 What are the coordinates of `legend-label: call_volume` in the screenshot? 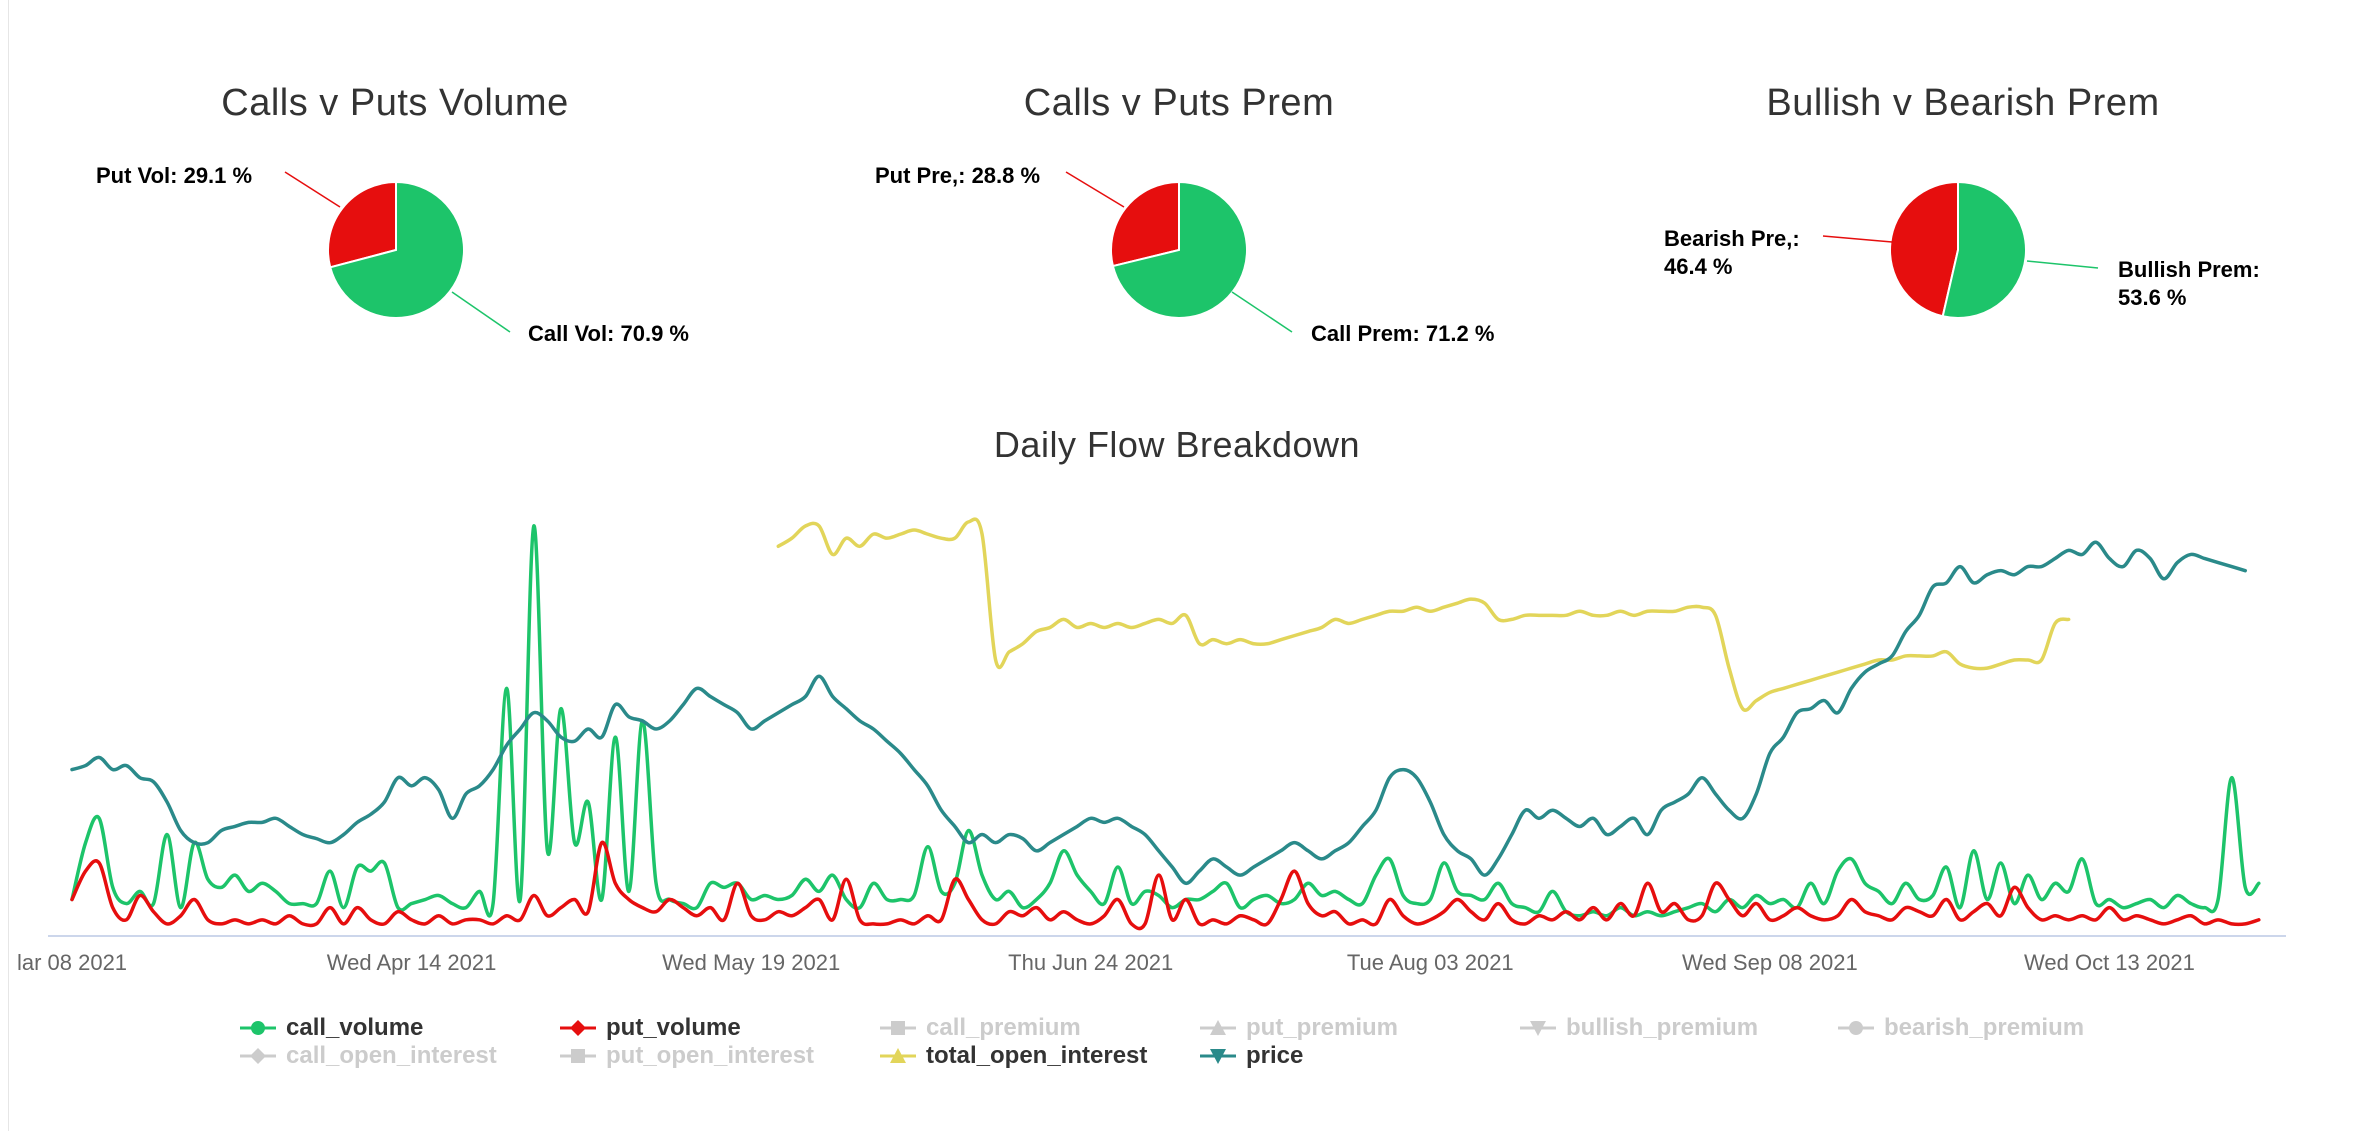 It's located at (355, 1027).